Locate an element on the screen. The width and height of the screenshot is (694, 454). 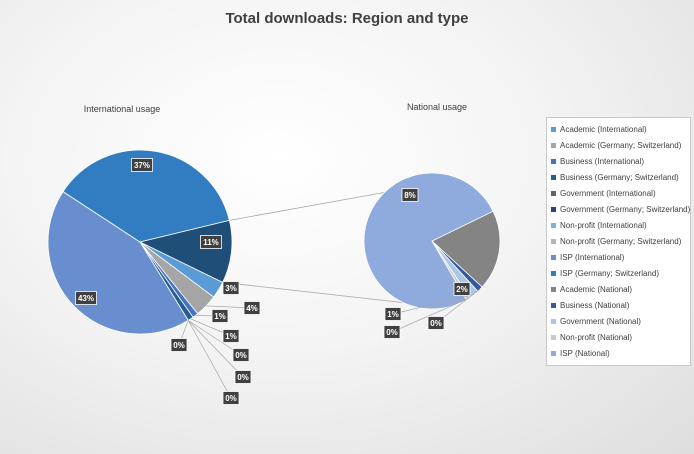
legend-label: Business (Germany; Switzerland) is located at coordinates (619, 177).